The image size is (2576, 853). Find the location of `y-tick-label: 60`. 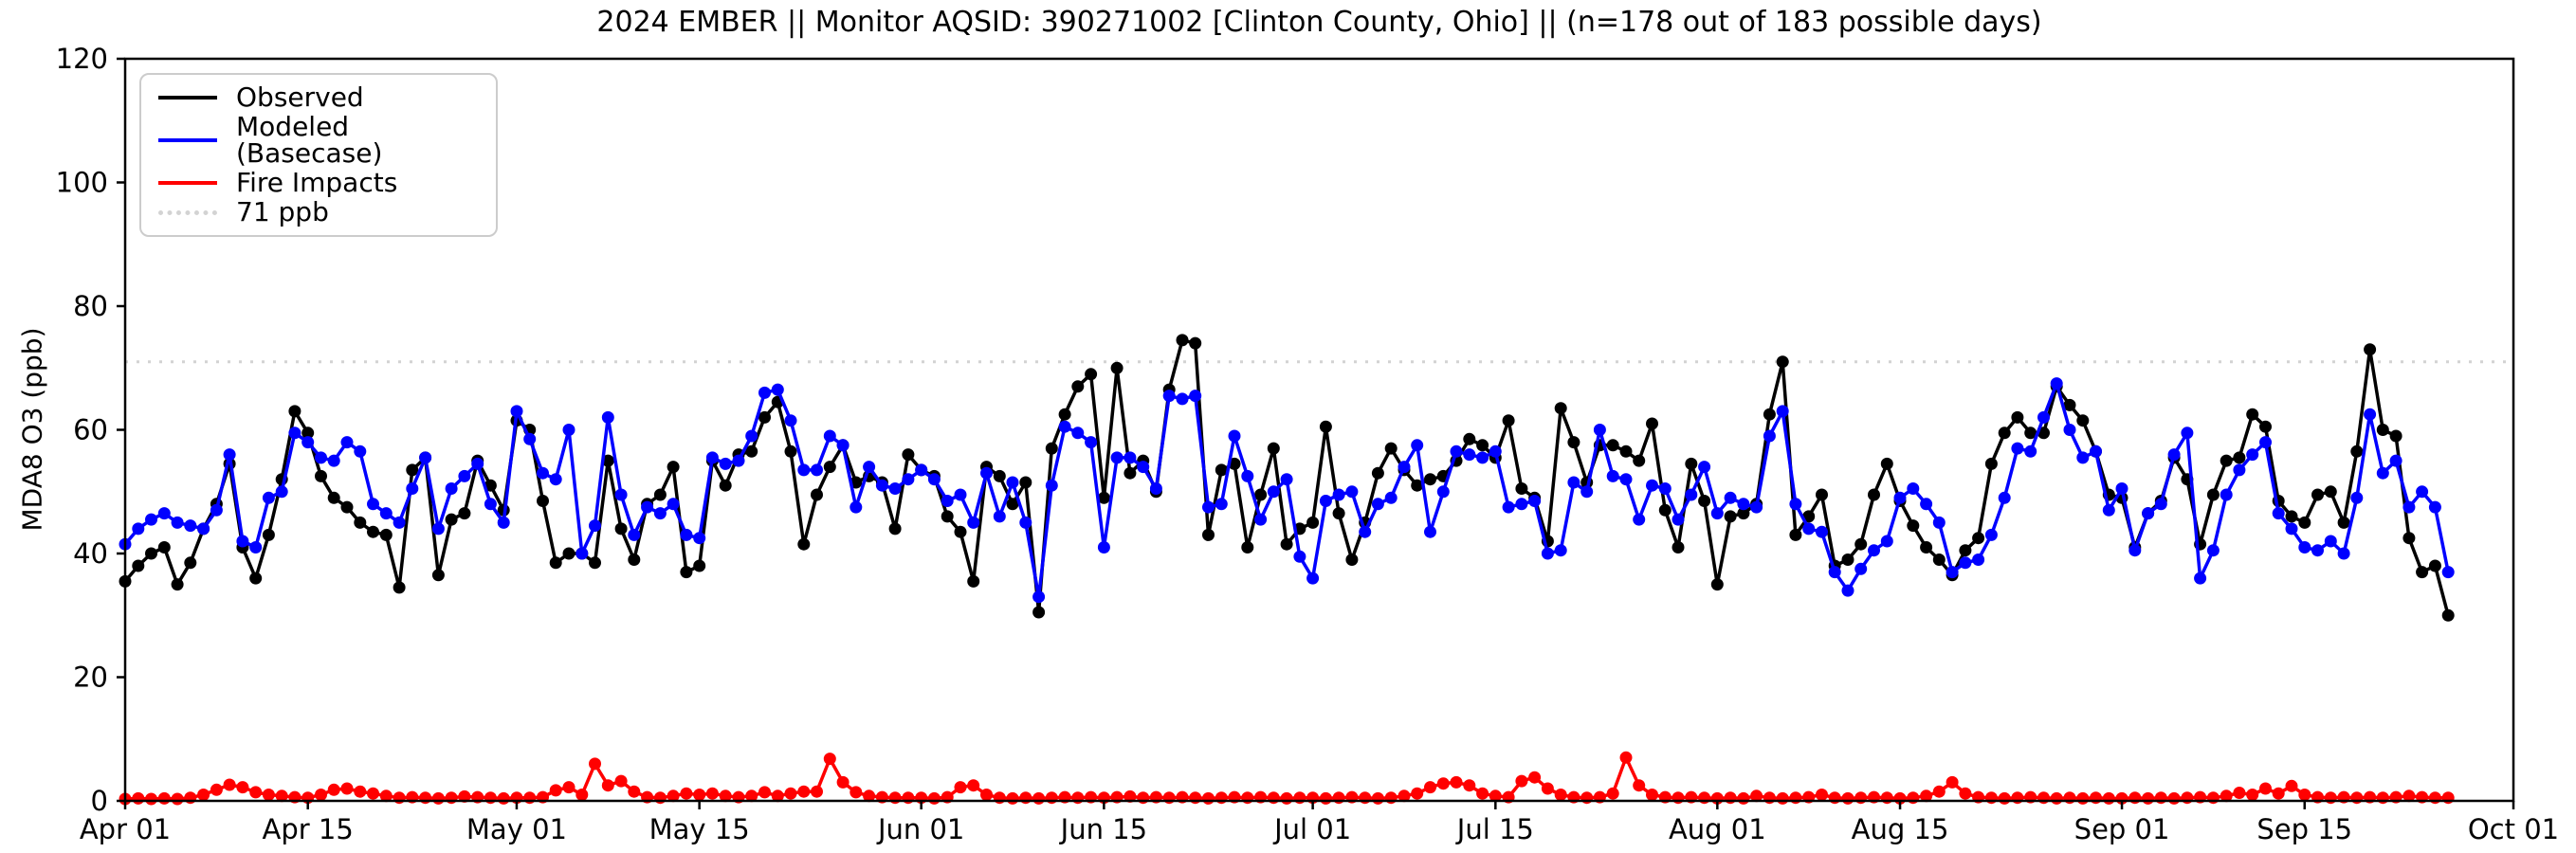

y-tick-label: 60 is located at coordinates (90, 430).